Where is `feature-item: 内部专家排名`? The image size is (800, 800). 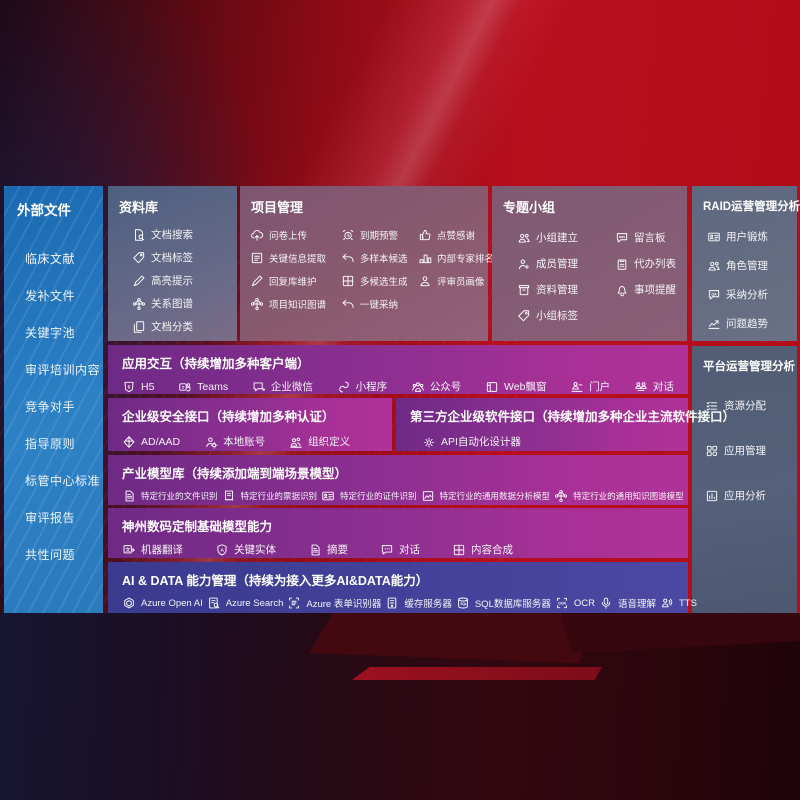
feature-item: 内部专家排名 is located at coordinates (456, 258).